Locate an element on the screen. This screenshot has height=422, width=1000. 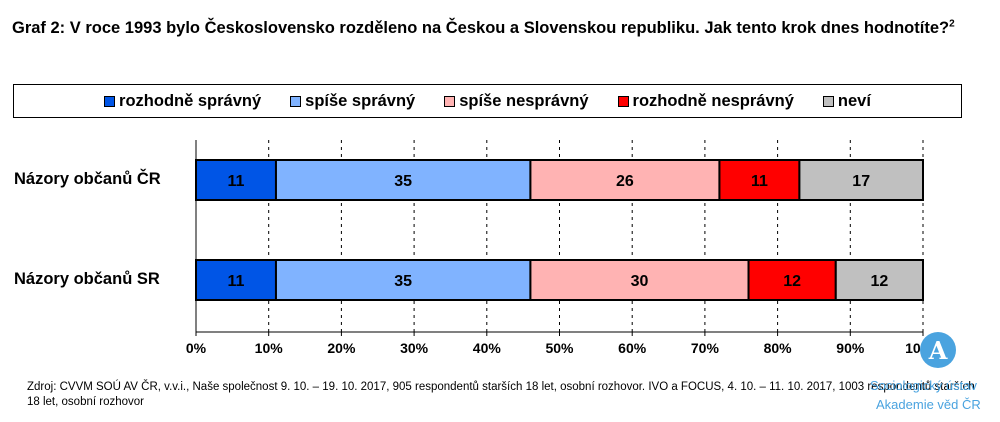
x-tick-label: 0% is located at coordinates (196, 348).